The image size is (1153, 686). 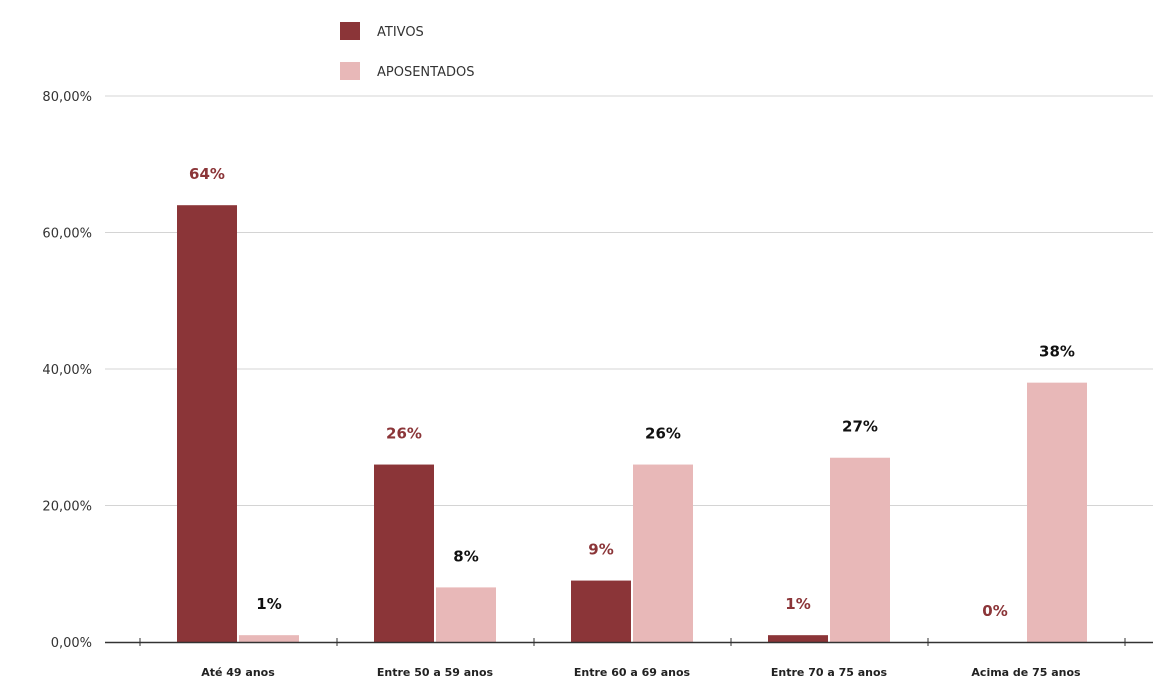 I want to click on y-axis-ticks: 0,00% 20,00% 40,00% 60,00% 80,00%, so click(x=67, y=370).